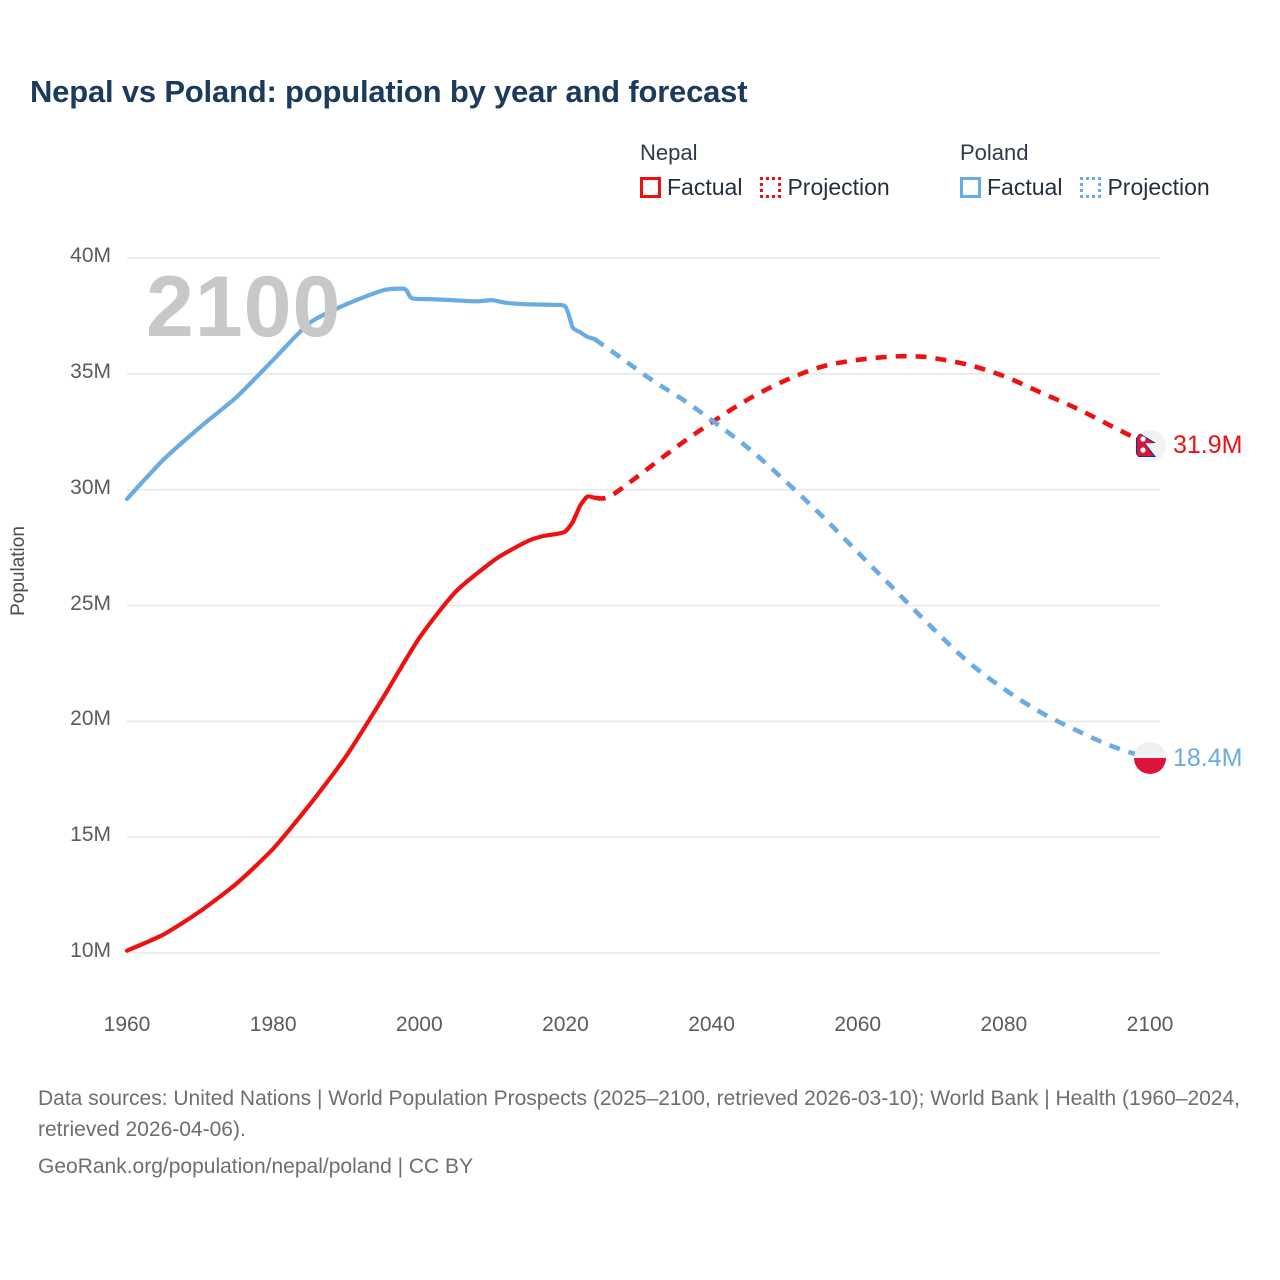 This screenshot has width=1280, height=1280. What do you see at coordinates (90, 835) in the screenshot?
I see `y-axis-tick: 15M` at bounding box center [90, 835].